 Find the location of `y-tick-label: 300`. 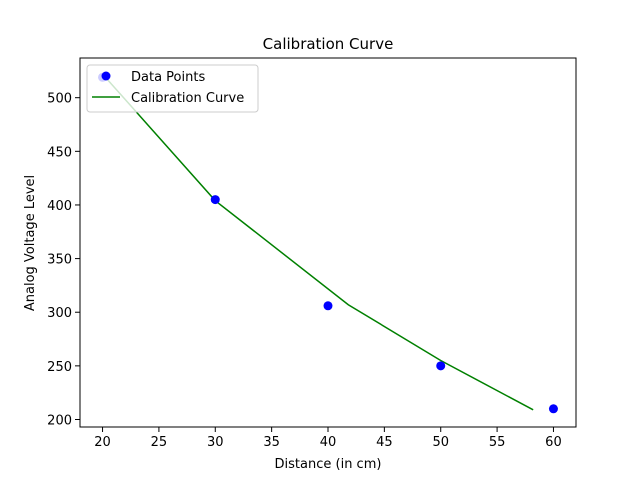

y-tick-label: 300 is located at coordinates (59, 313).